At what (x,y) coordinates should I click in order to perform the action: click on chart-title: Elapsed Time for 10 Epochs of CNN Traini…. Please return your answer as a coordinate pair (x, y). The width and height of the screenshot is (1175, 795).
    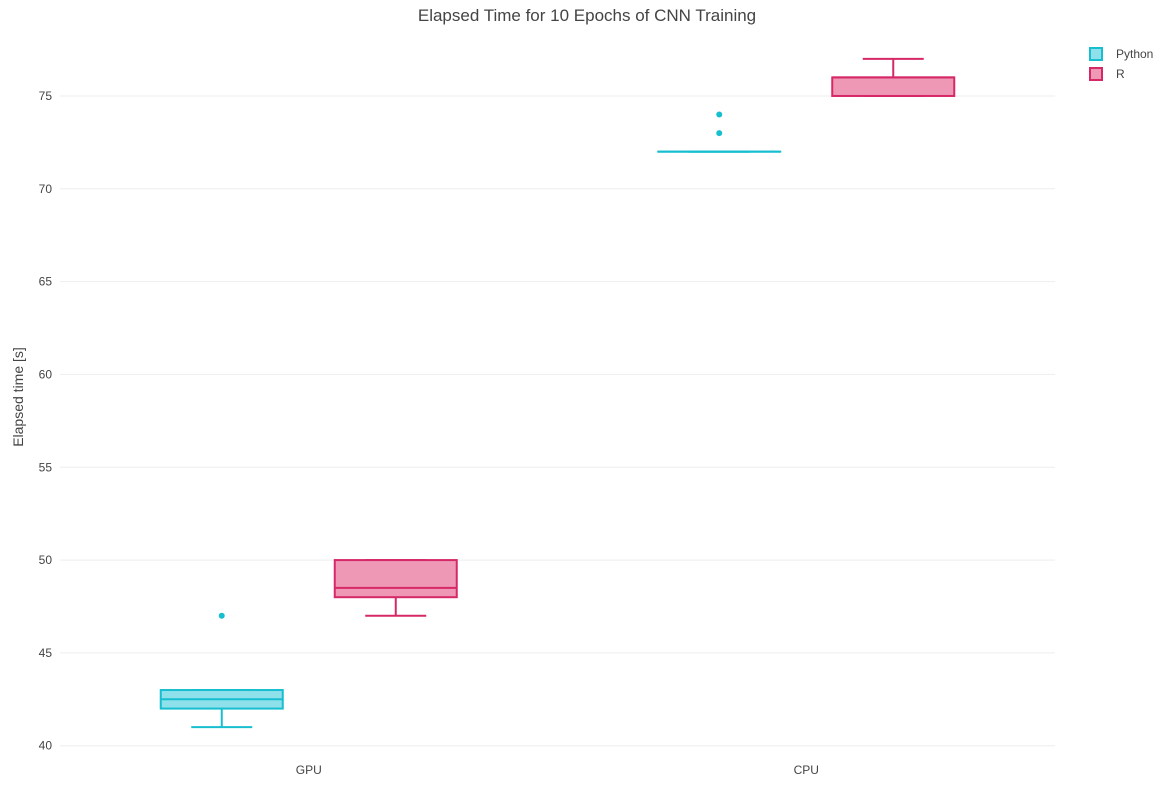
    Looking at the image, I should click on (587, 15).